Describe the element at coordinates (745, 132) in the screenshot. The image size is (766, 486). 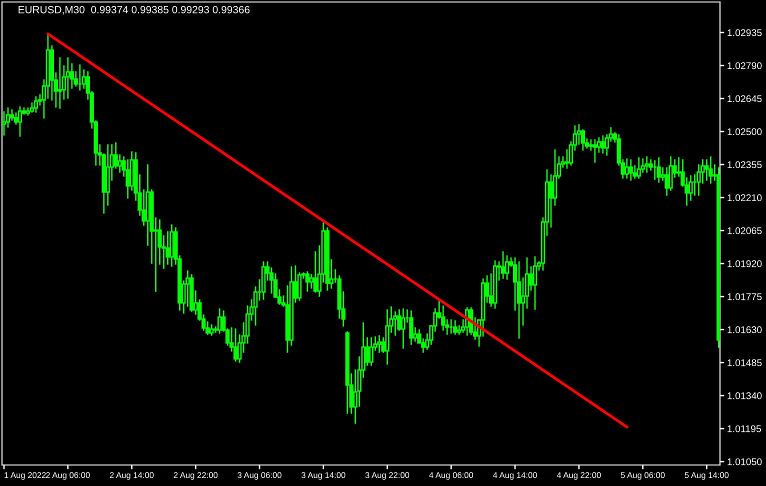
I see `y-tick-label: 1.02500` at that location.